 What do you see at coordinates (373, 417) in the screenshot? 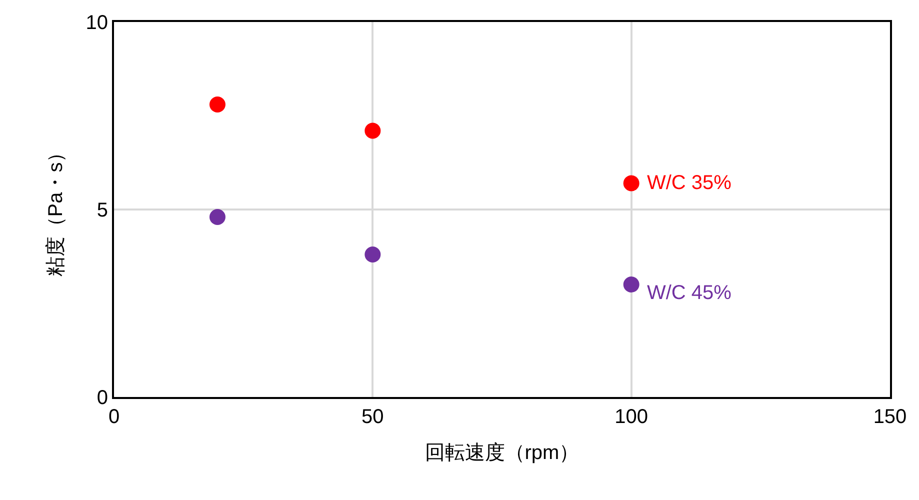
I see `x-tick-label: 50` at bounding box center [373, 417].